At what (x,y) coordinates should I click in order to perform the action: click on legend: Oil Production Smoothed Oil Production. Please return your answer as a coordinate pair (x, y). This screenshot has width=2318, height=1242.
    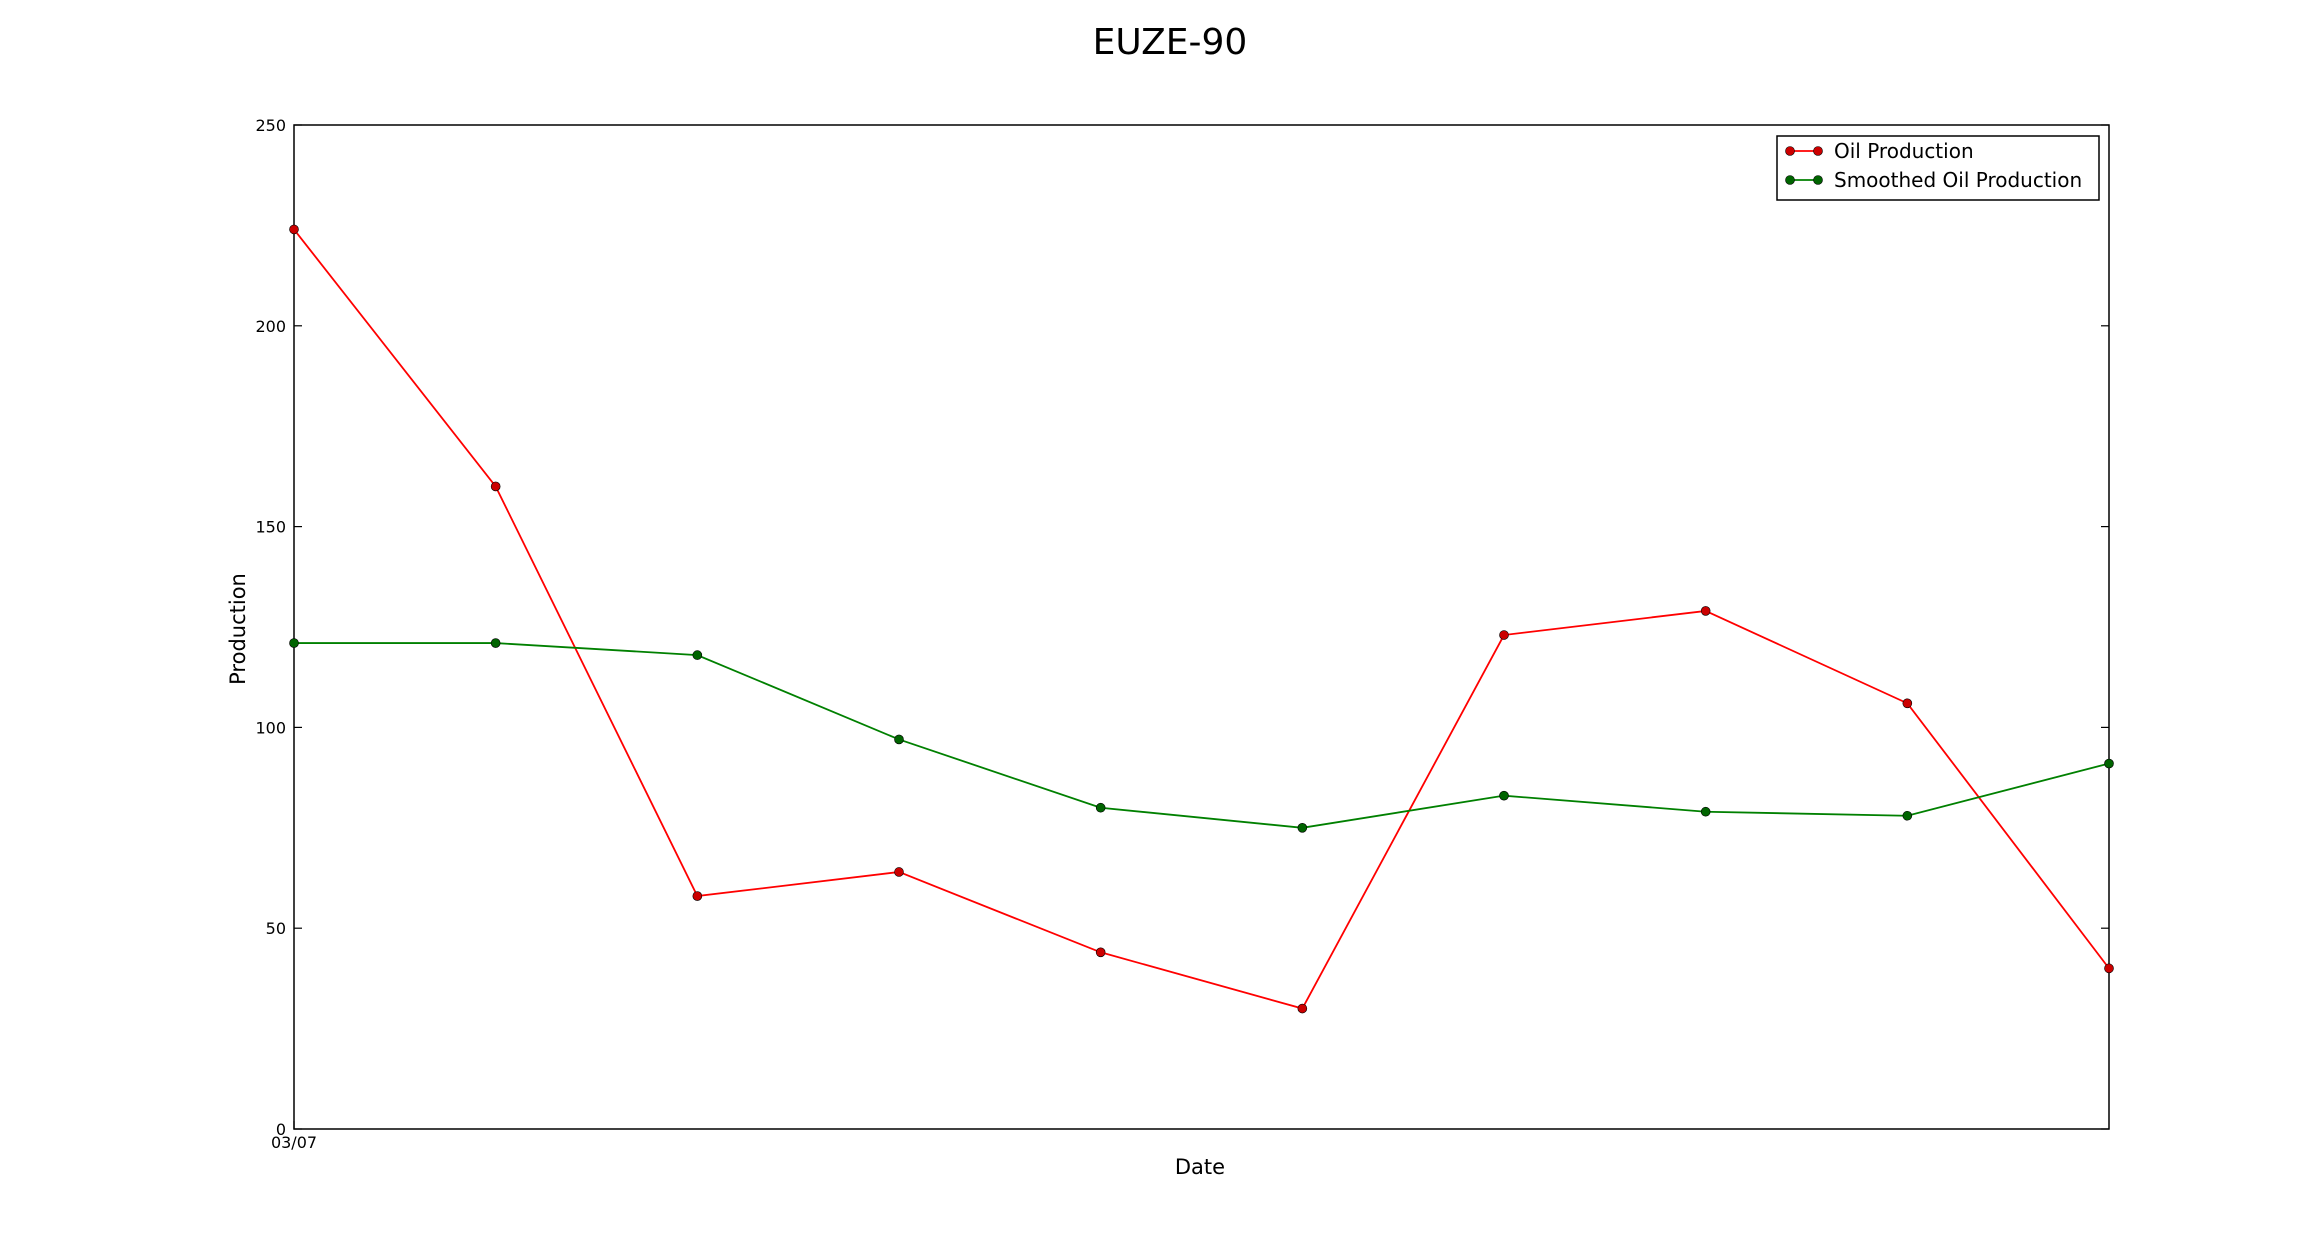
    Looking at the image, I should click on (1938, 168).